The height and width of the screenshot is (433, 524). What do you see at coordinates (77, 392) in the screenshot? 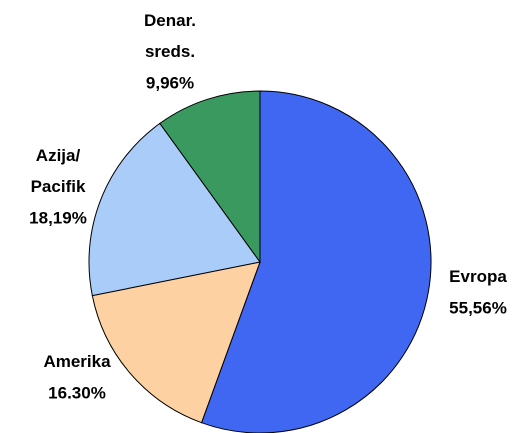
I see `value-label: 16.30%` at bounding box center [77, 392].